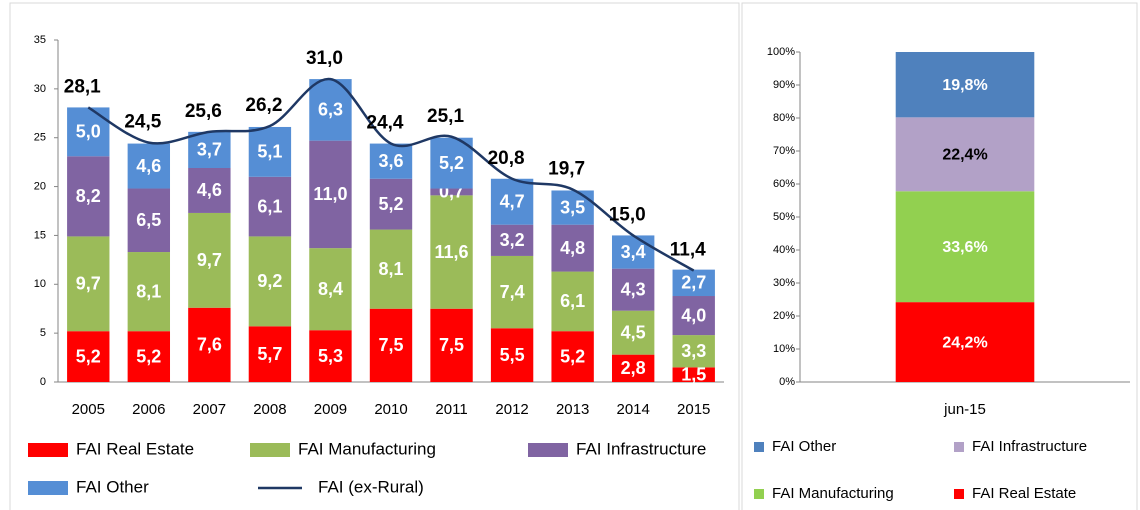  Describe the element at coordinates (142, 122) in the screenshot. I see `line-label: 24,5` at that location.